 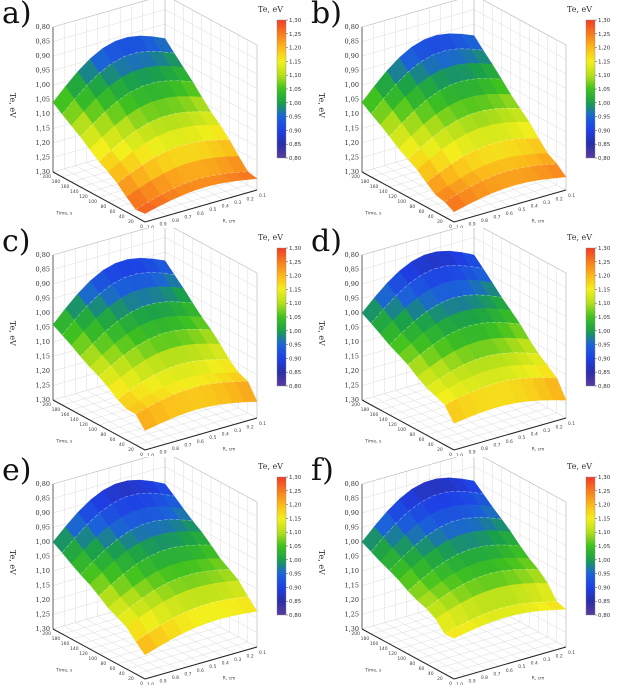 I want to click on r-tick-label: 0.6, so click(x=509, y=214).